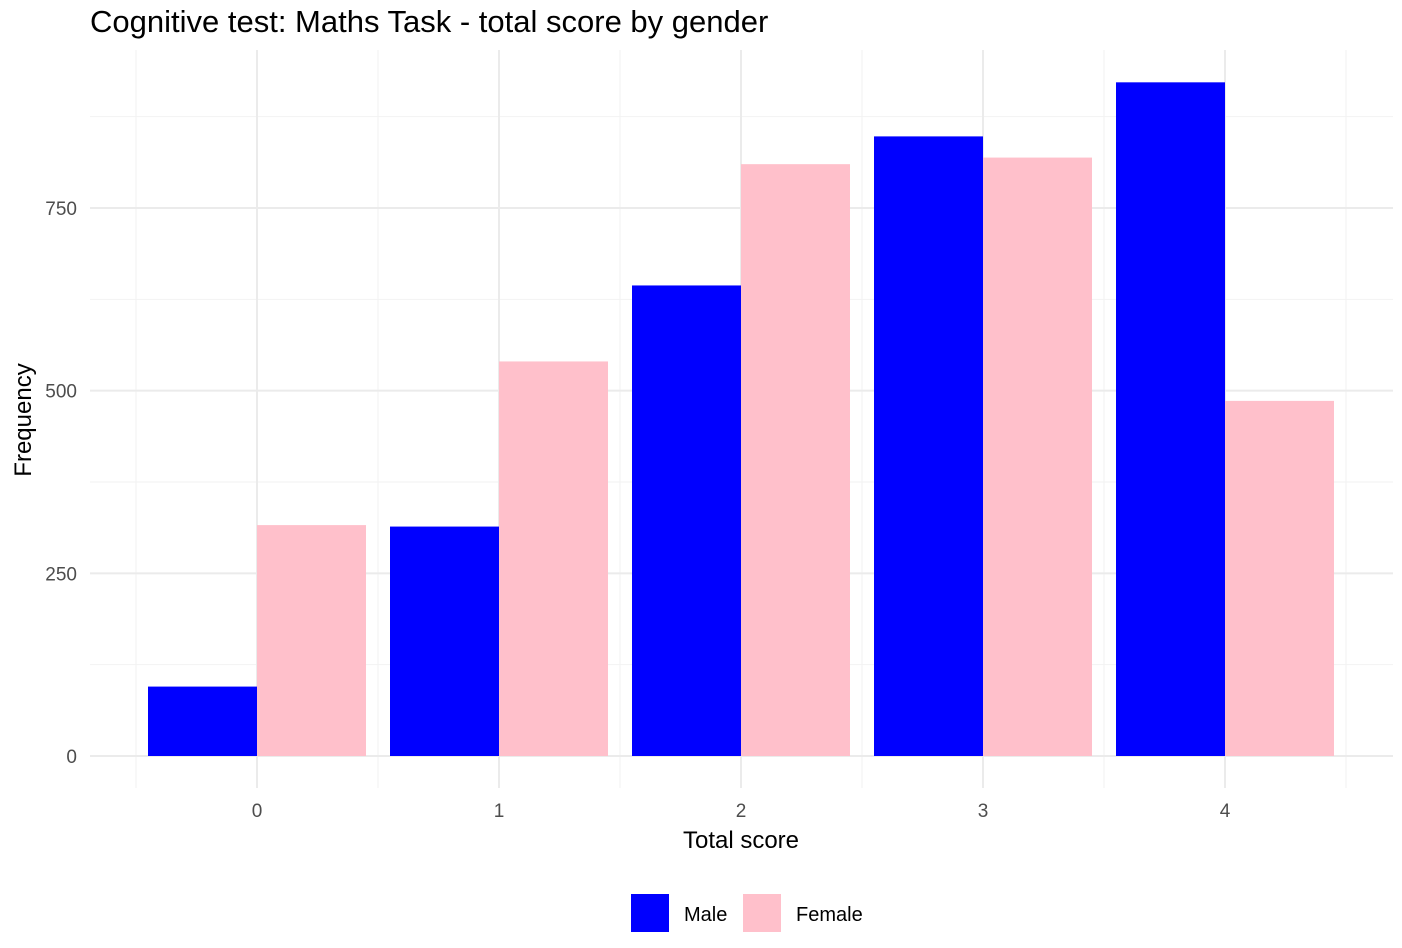 Image resolution: width=1402 pixels, height=948 pixels. What do you see at coordinates (61, 209) in the screenshot?
I see `y-tick-label: 750` at bounding box center [61, 209].